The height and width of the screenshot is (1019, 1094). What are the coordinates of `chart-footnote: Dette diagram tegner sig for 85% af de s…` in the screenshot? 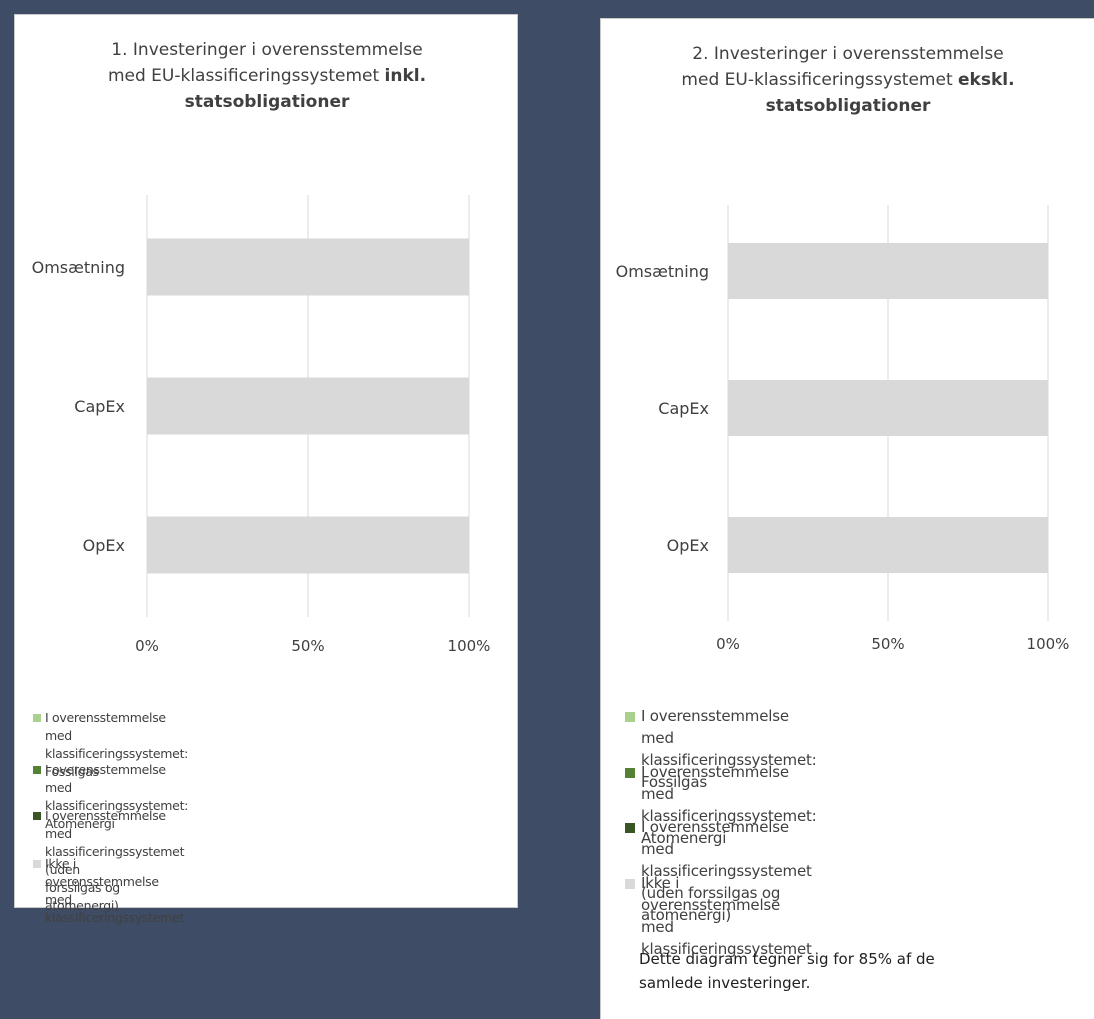 It's located at (849, 971).